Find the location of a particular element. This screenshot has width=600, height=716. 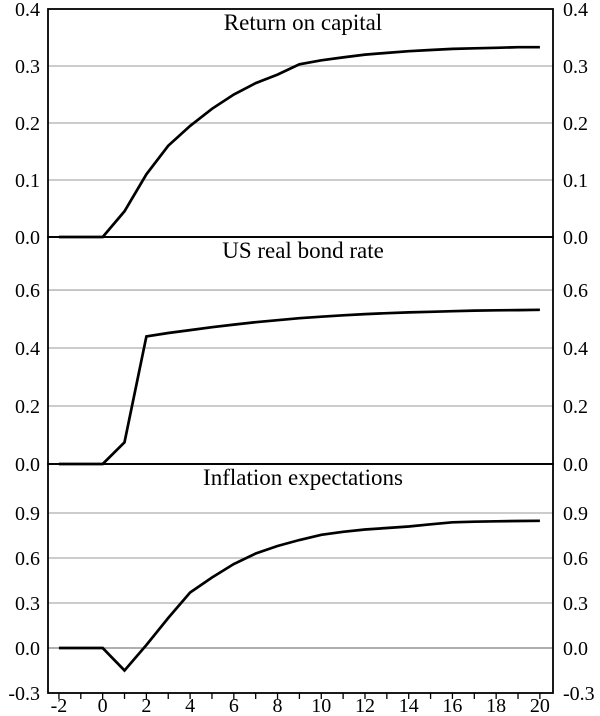

y-axis-label-right: 0.9 is located at coordinates (575, 514).